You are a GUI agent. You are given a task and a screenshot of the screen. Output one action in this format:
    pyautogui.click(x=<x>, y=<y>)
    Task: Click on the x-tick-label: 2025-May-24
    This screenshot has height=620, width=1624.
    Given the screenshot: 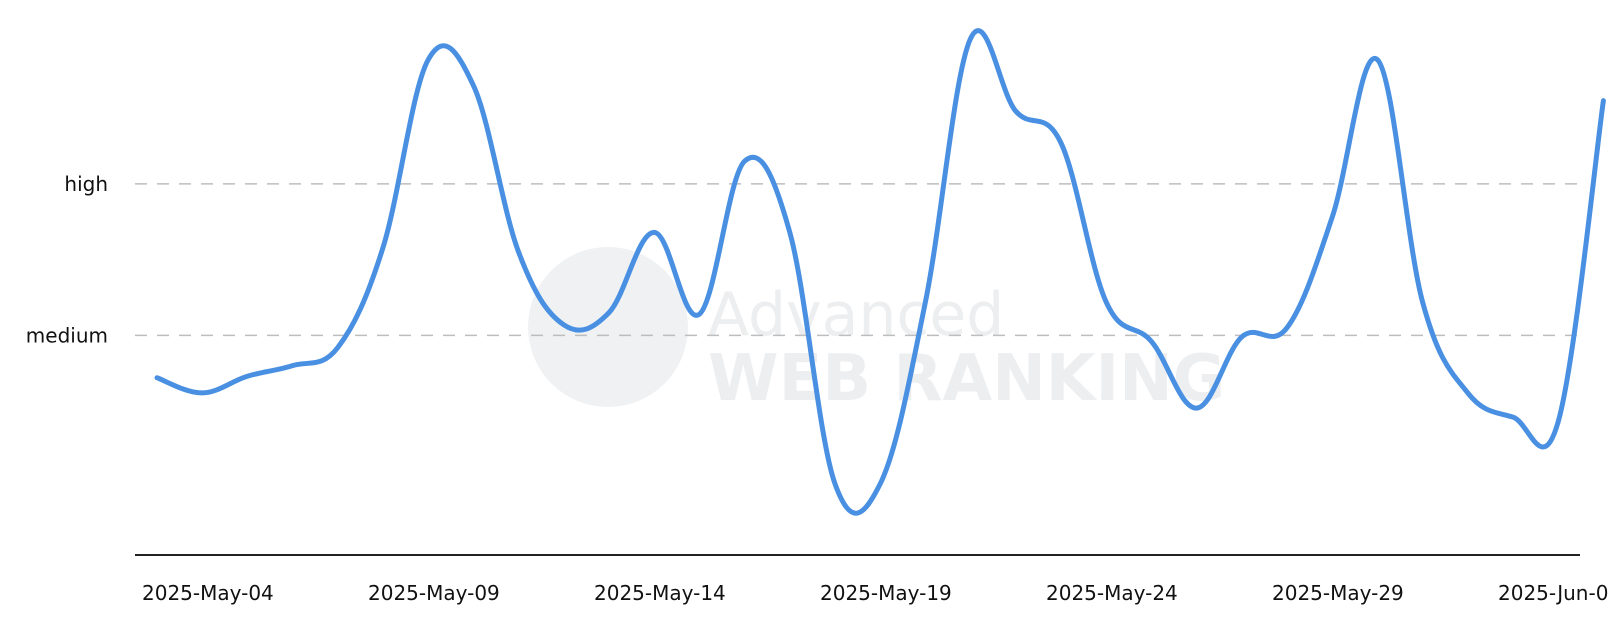 What is the action you would take?
    pyautogui.click(x=1112, y=593)
    